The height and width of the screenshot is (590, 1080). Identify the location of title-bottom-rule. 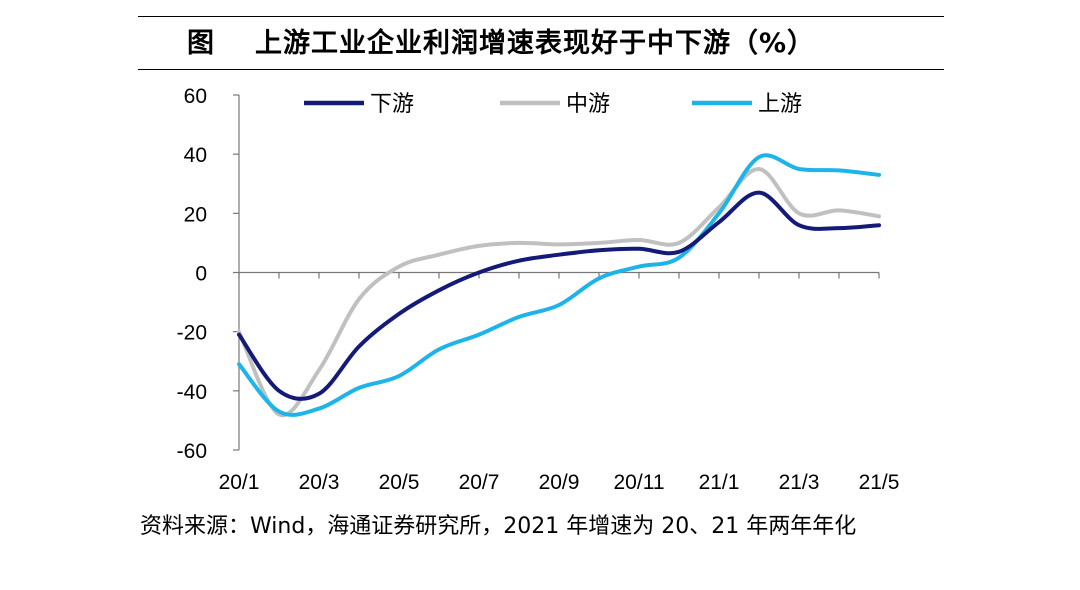
(541, 69).